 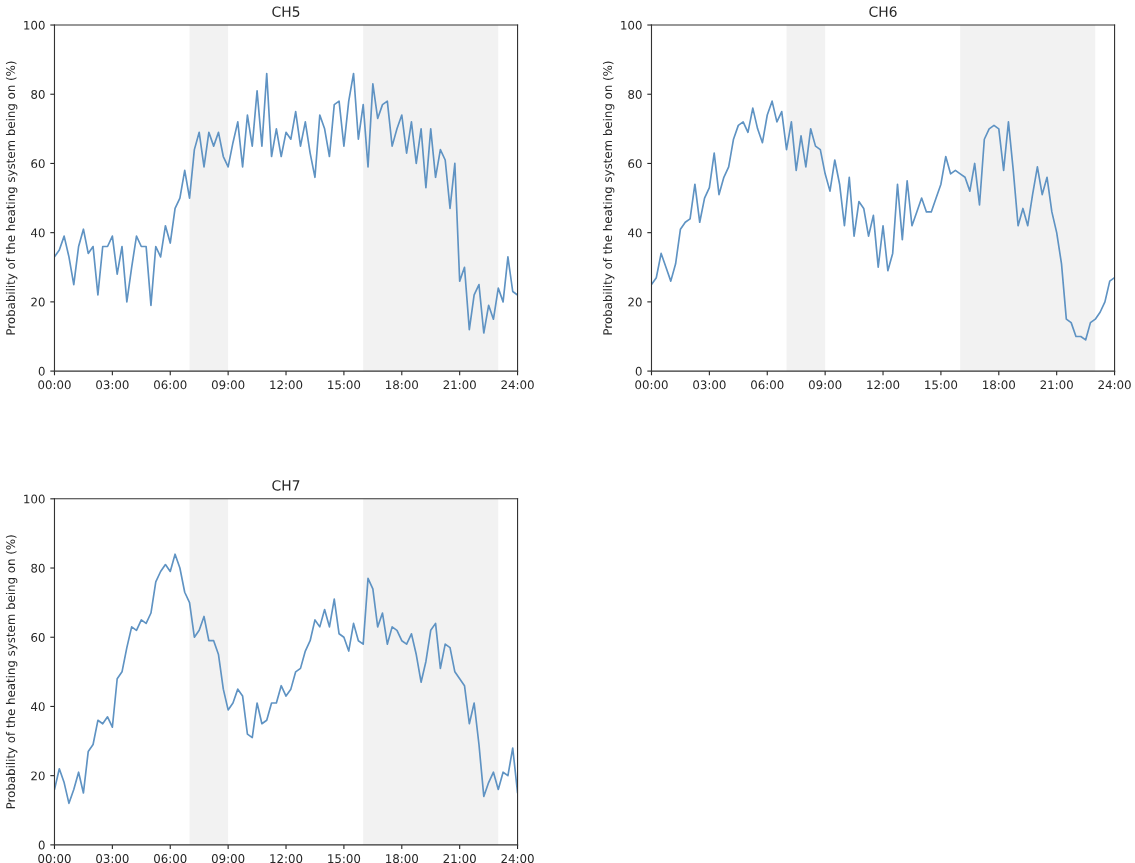 What do you see at coordinates (883, 11) in the screenshot?
I see `chart-title: CH6` at bounding box center [883, 11].